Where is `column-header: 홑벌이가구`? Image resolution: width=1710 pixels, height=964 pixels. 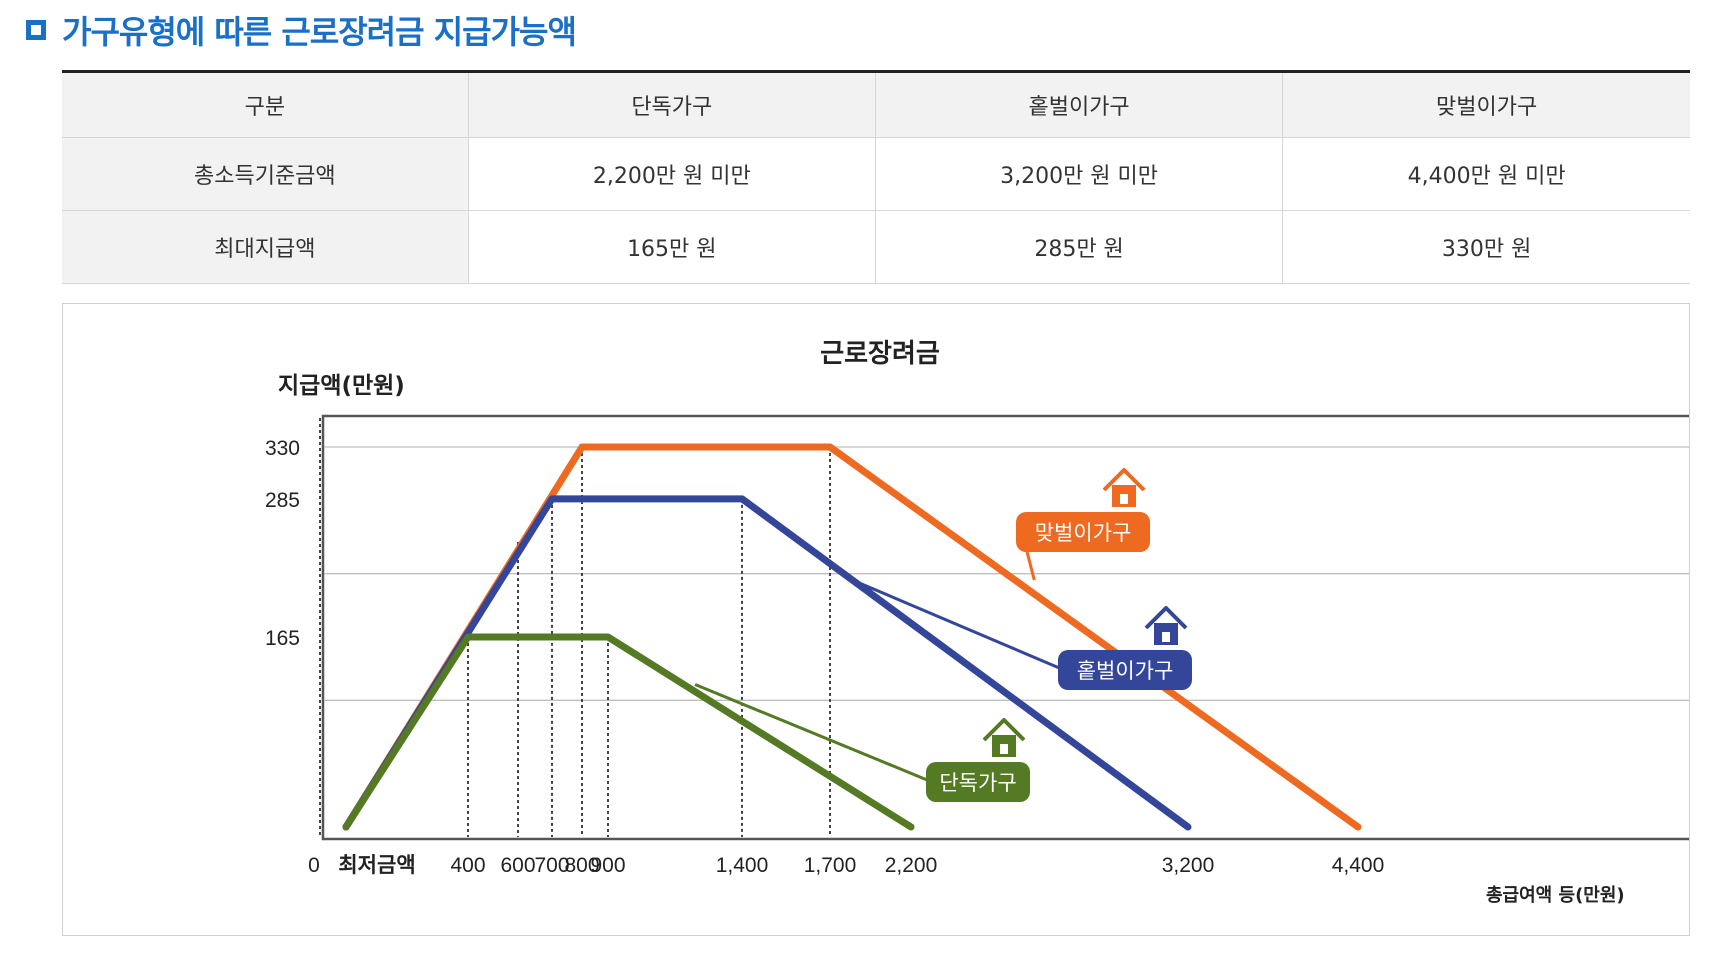 column-header: 홑벌이가구 is located at coordinates (1078, 104).